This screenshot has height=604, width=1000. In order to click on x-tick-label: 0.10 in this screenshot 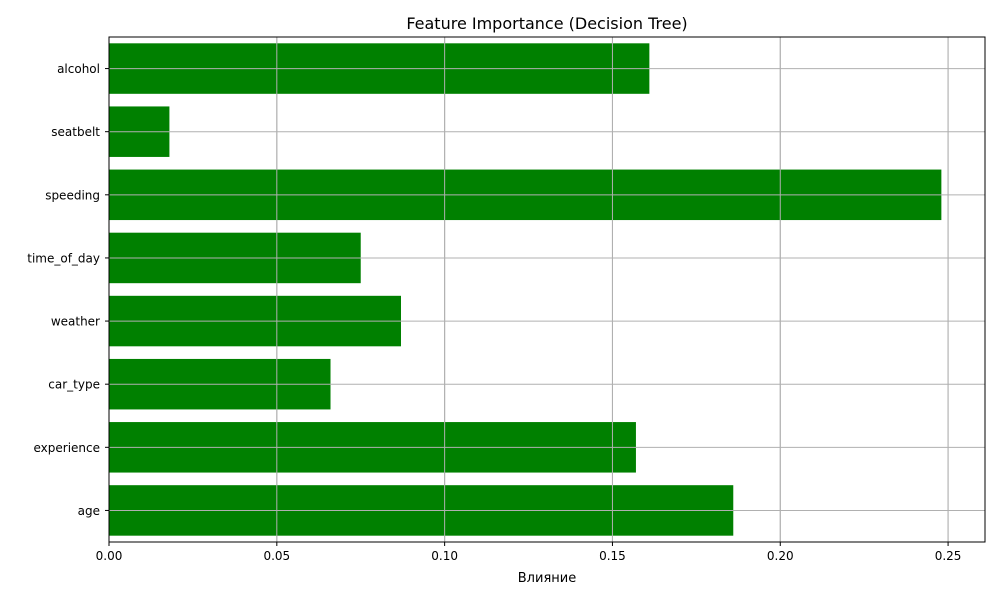, I will do `click(444, 556)`.